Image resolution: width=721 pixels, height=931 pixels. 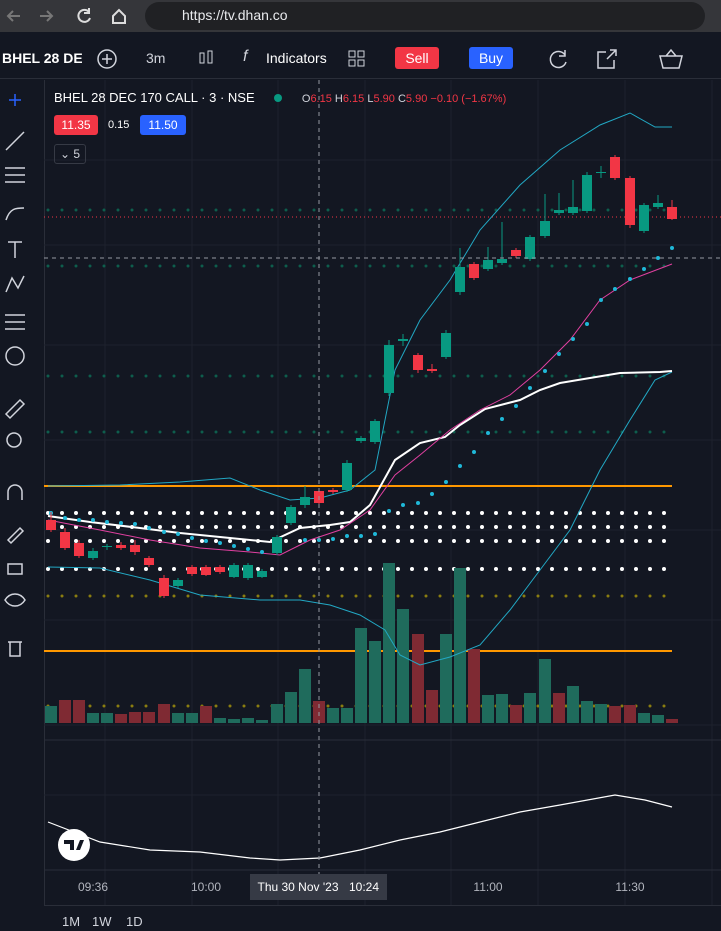 I want to click on indicator-toggle: ⌄ 5, so click(x=70, y=154).